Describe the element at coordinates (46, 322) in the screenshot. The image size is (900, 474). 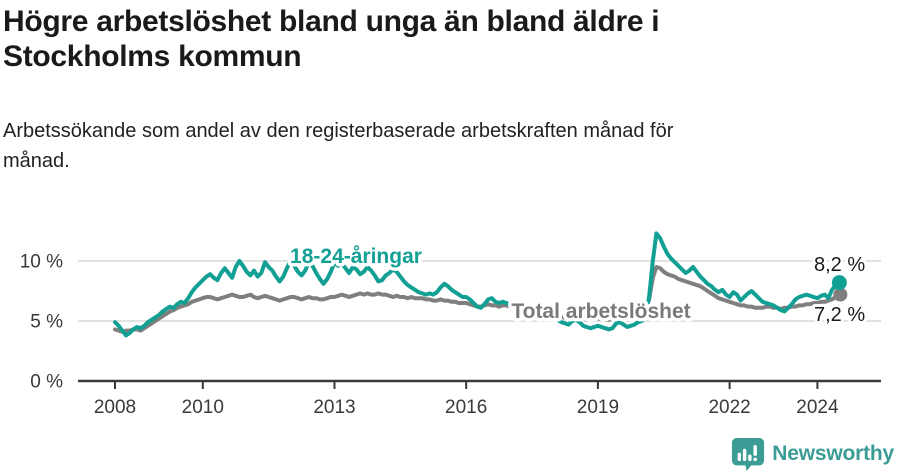
I see `y-axis-label: 5 %` at that location.